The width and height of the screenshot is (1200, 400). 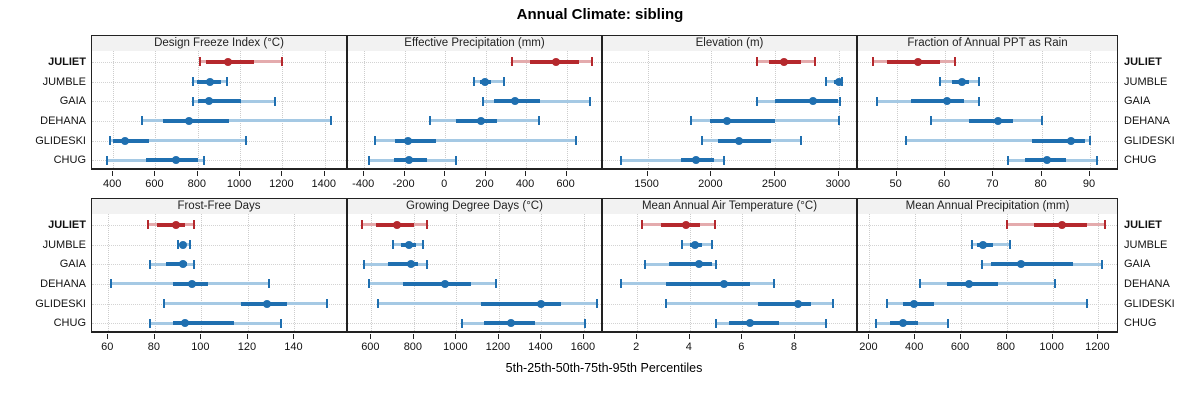 I want to click on panel-header: Fraction of Annual PPT as Rain, so click(x=987, y=43).